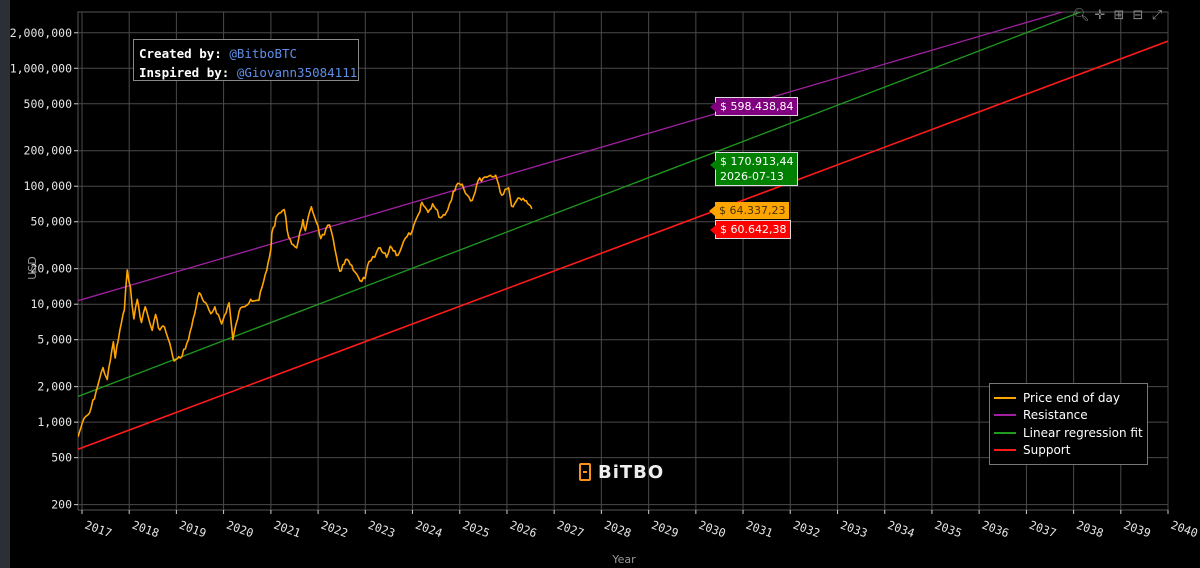 The image size is (1200, 568). I want to click on modebar: 🔍︎ ✛ ⊞ ⊟ ⤢, so click(1119, 16).